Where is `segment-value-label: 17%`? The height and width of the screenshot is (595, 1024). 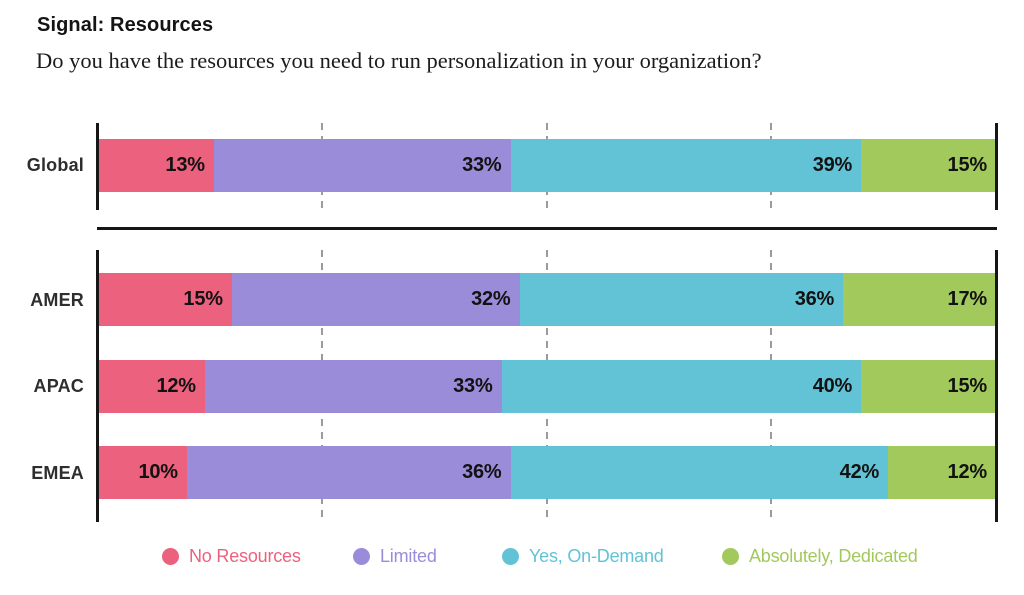
segment-value-label: 17% is located at coordinates (967, 299).